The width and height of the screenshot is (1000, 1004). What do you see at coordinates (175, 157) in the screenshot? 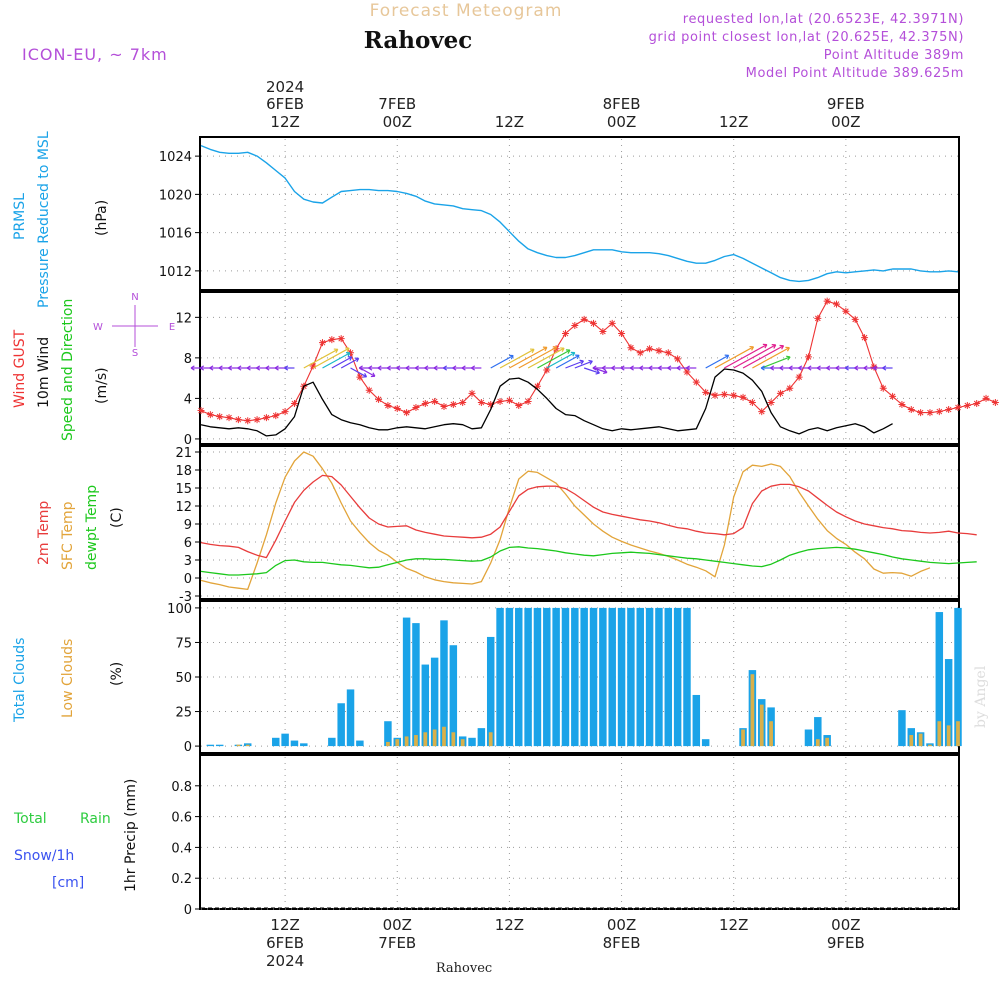
I see `y-tick-label: 1024` at bounding box center [175, 157].